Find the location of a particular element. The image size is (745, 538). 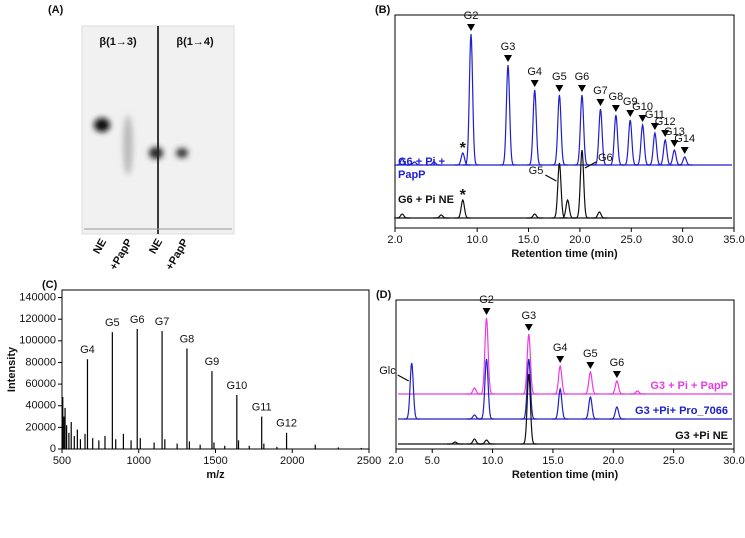

tlc-smear is located at coordinates (128, 145).